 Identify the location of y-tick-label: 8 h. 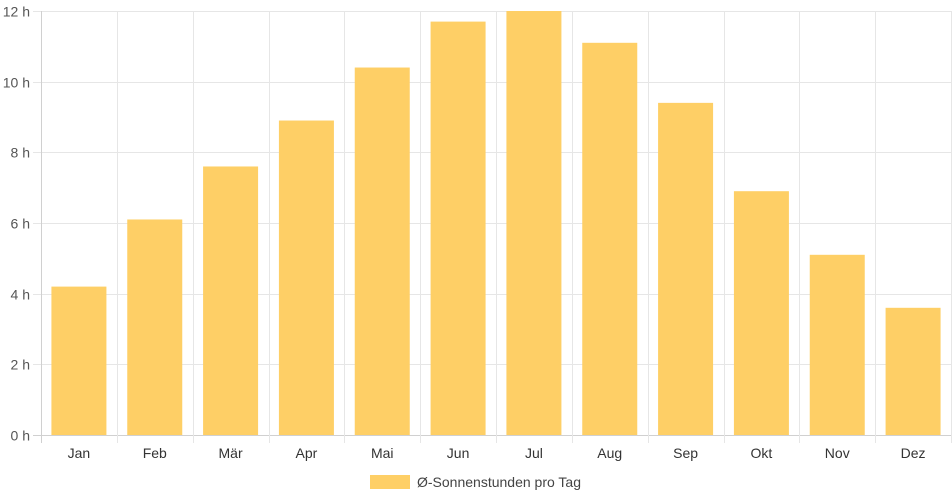
(20, 153).